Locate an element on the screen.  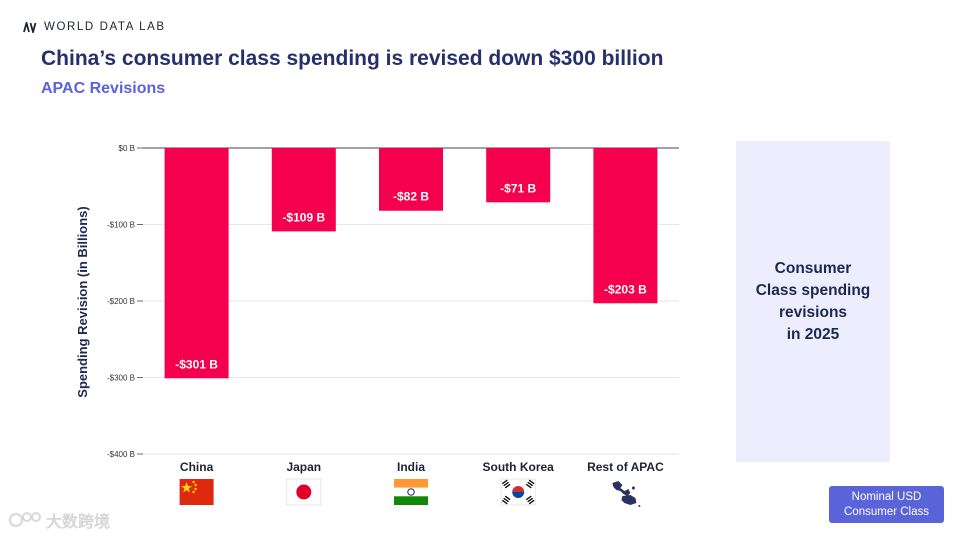
data-label: -$71 B is located at coordinates (518, 188).